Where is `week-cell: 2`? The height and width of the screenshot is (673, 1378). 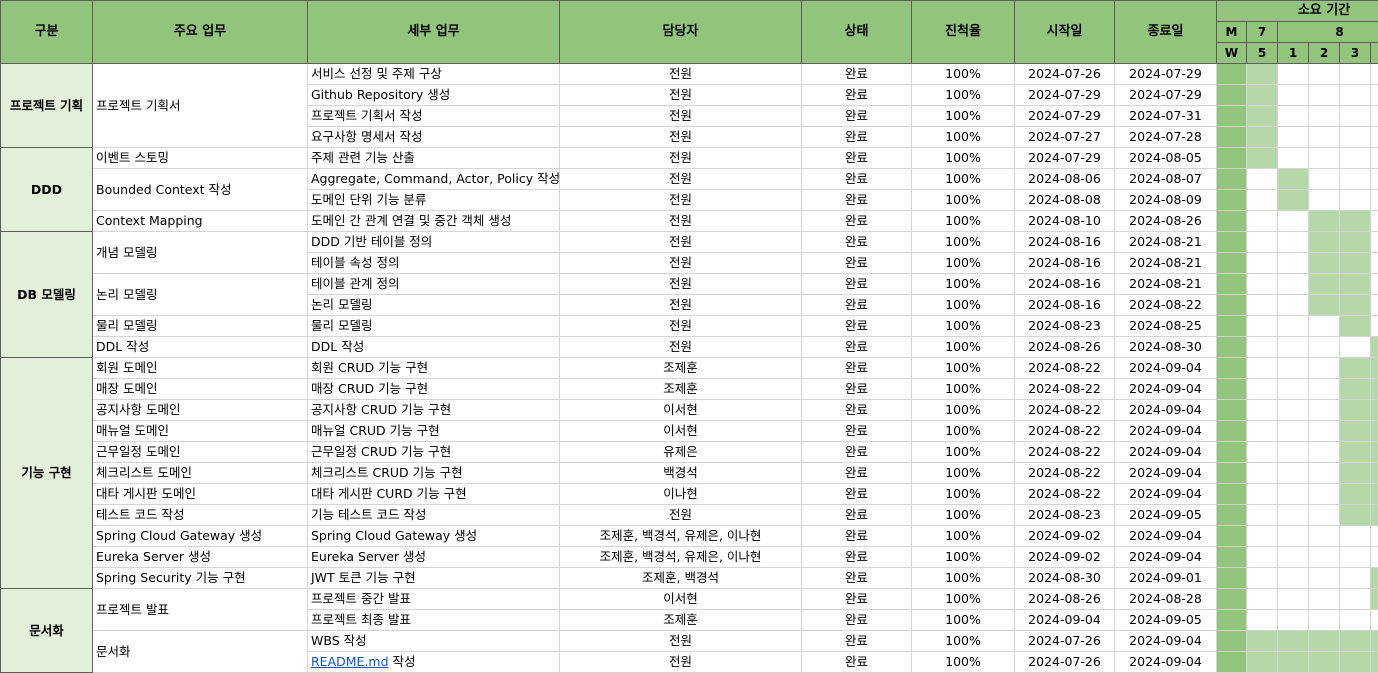
week-cell: 2 is located at coordinates (1324, 53).